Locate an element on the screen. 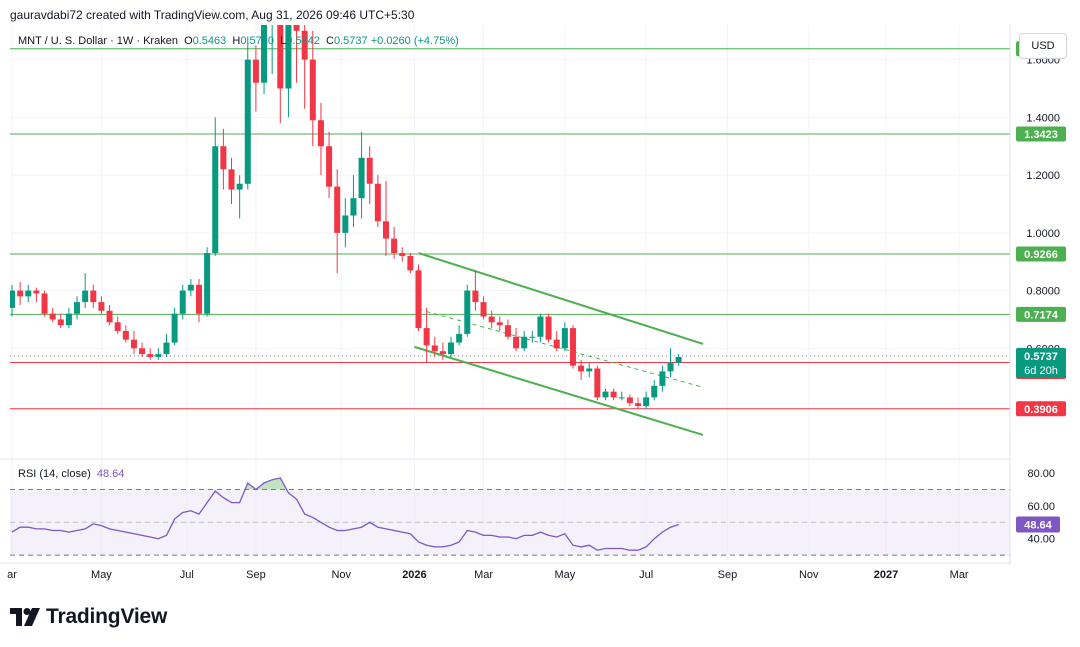 This screenshot has height=647, width=1080. currency-button: USD is located at coordinates (1043, 46).